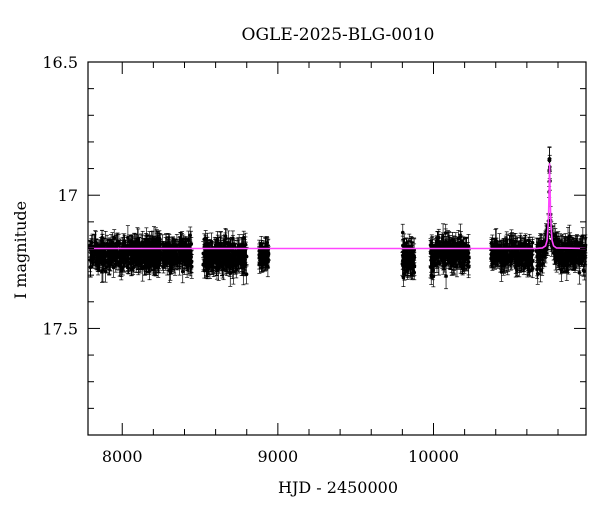 This screenshot has height=512, width=600. What do you see at coordinates (20, 250) in the screenshot?
I see `y-axis-label: I magnitude` at bounding box center [20, 250].